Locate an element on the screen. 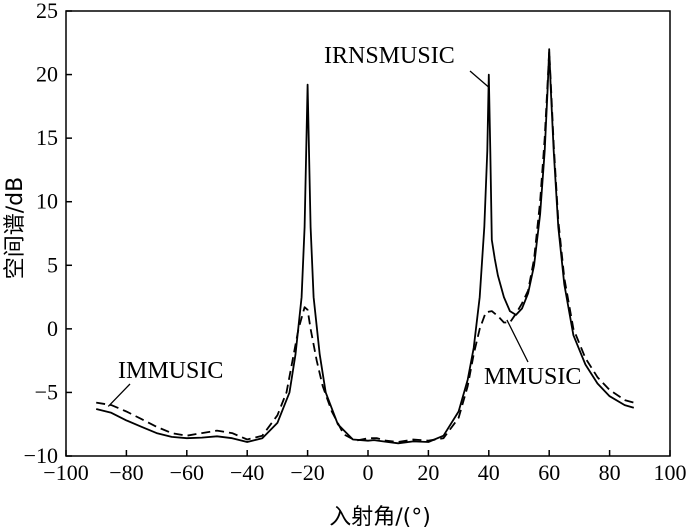 Image resolution: width=700 pixels, height=531 pixels. y-tick-label: −10 is located at coordinates (41, 455).